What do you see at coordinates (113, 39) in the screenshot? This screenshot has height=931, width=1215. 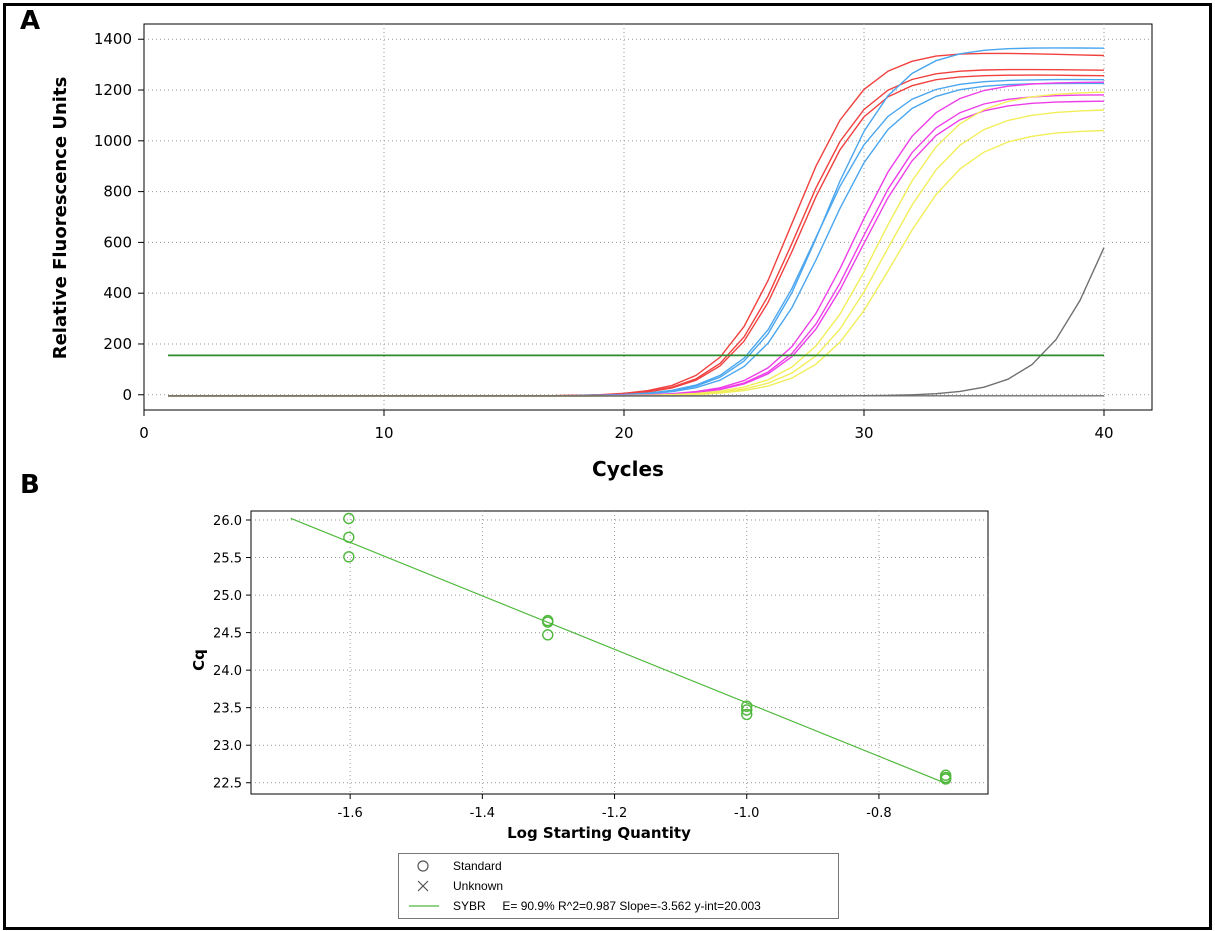 I see `y-tick-label: 1400` at bounding box center [113, 39].